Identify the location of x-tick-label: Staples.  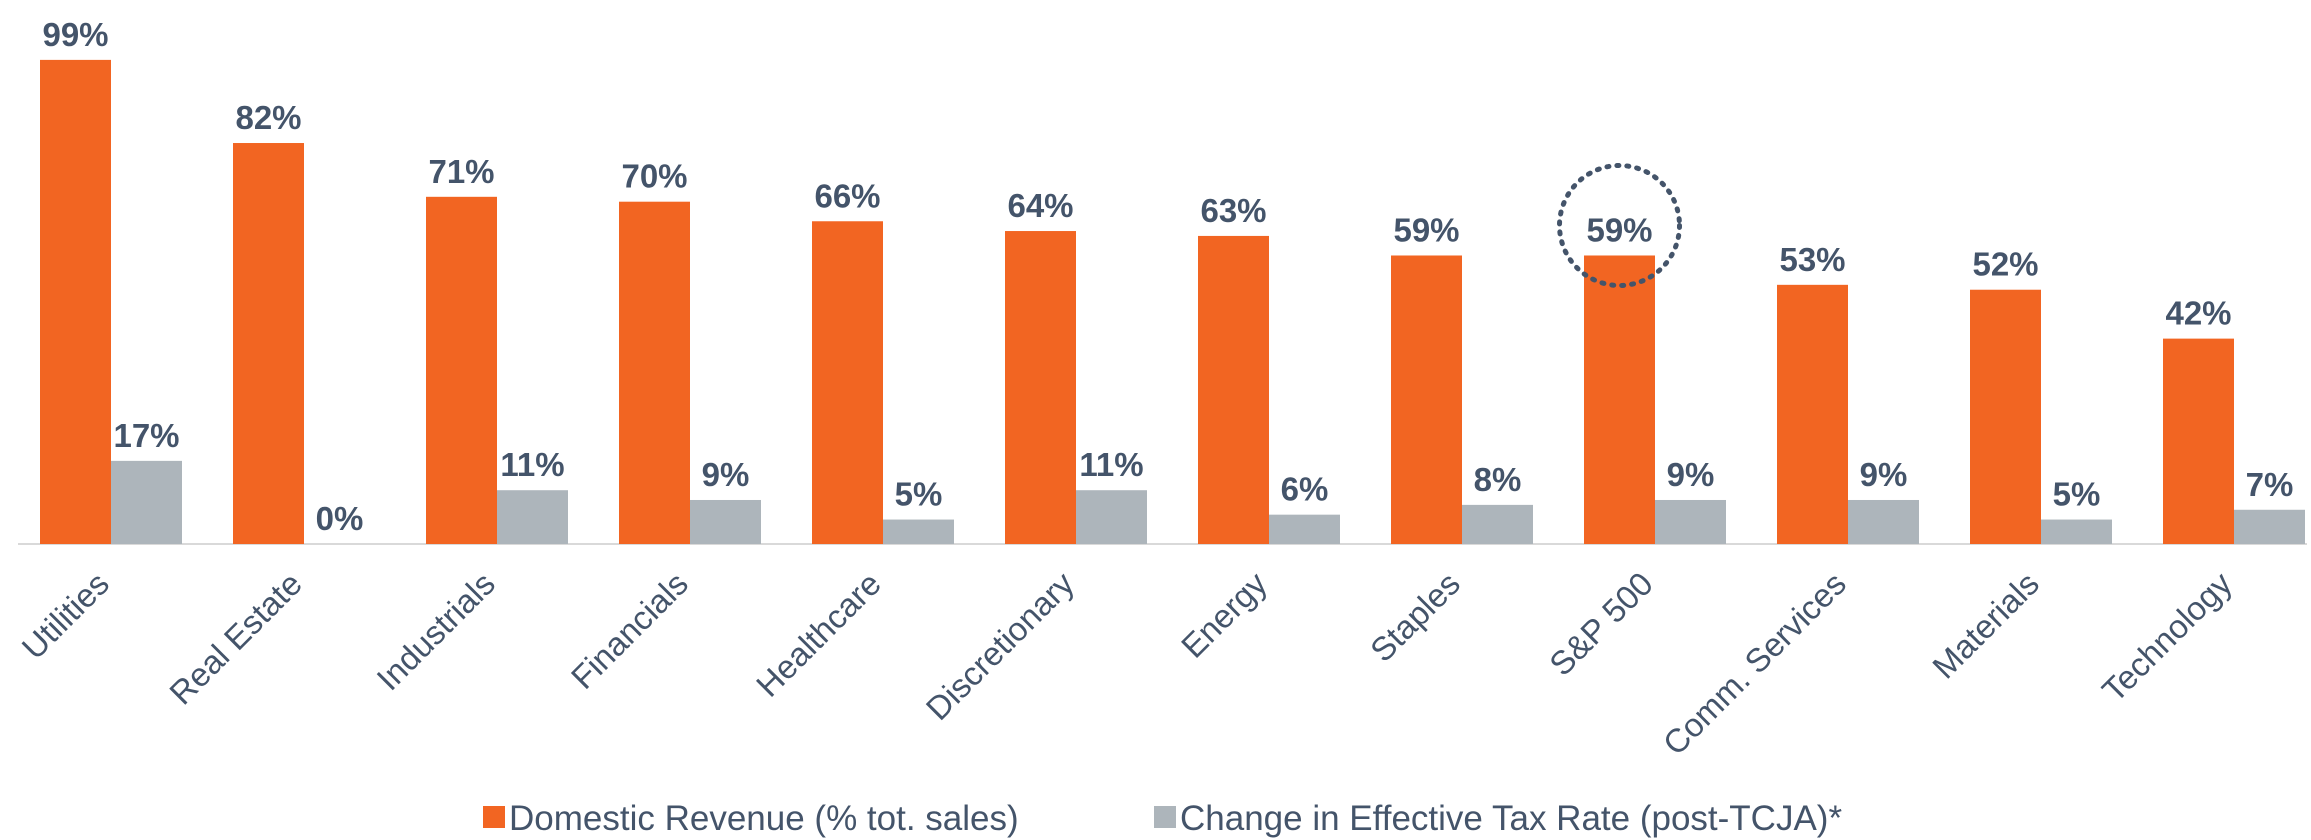
(1415, 617).